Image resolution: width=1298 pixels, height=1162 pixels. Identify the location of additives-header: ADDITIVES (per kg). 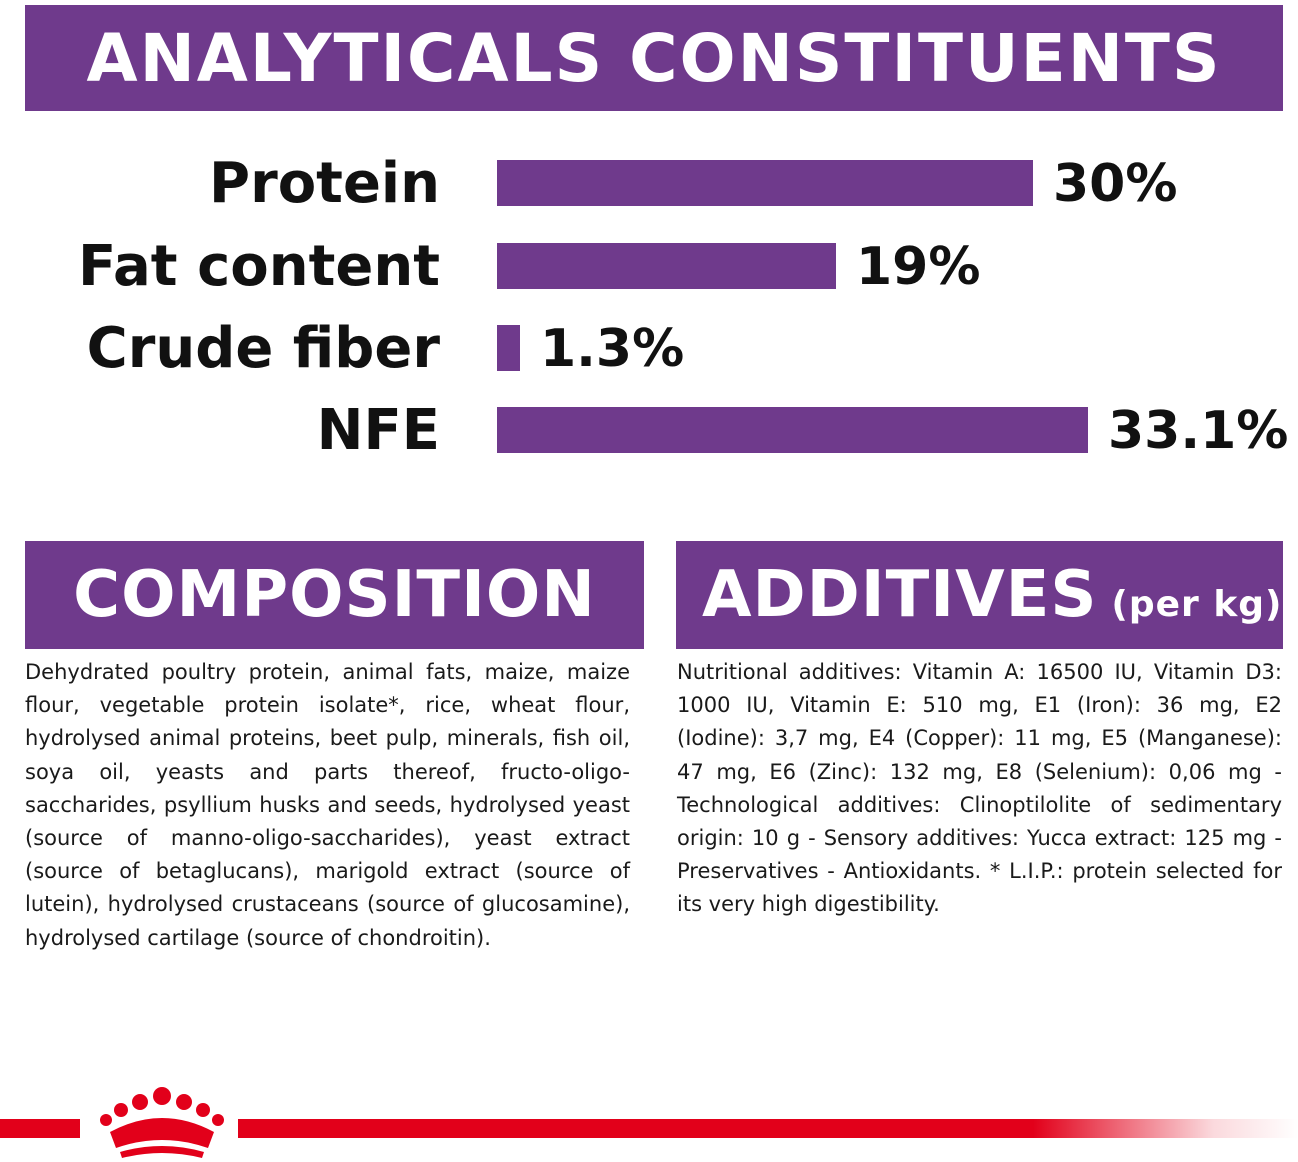
(979, 595).